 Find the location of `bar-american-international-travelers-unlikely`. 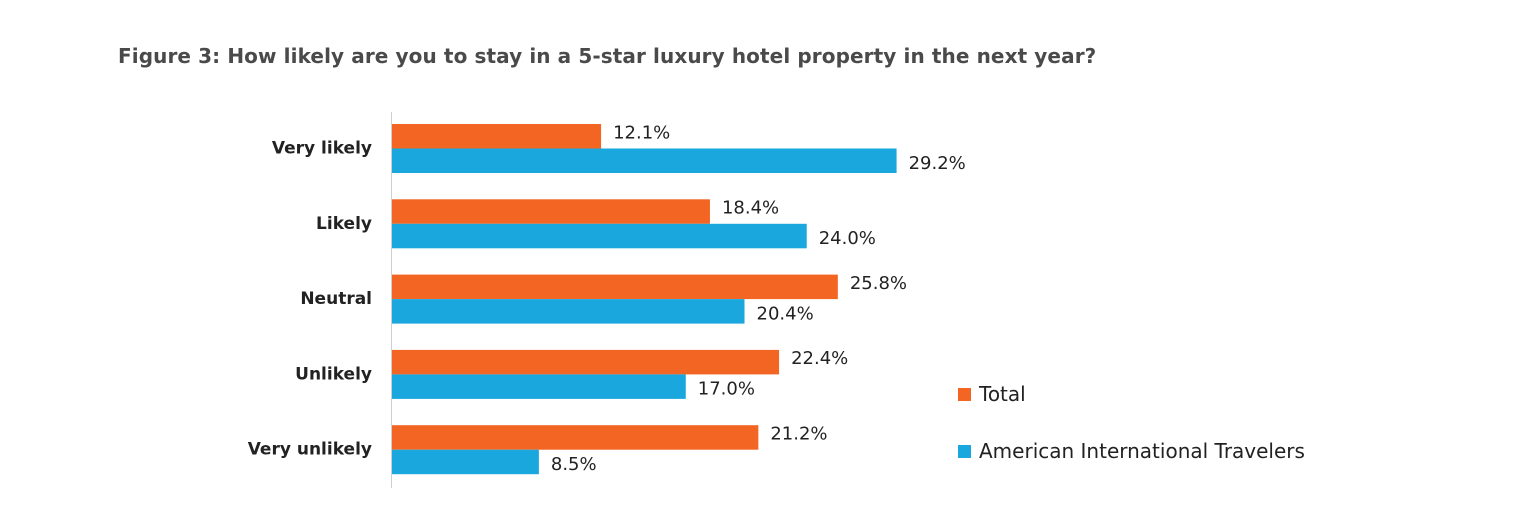

bar-american-international-travelers-unlikely is located at coordinates (539, 386).